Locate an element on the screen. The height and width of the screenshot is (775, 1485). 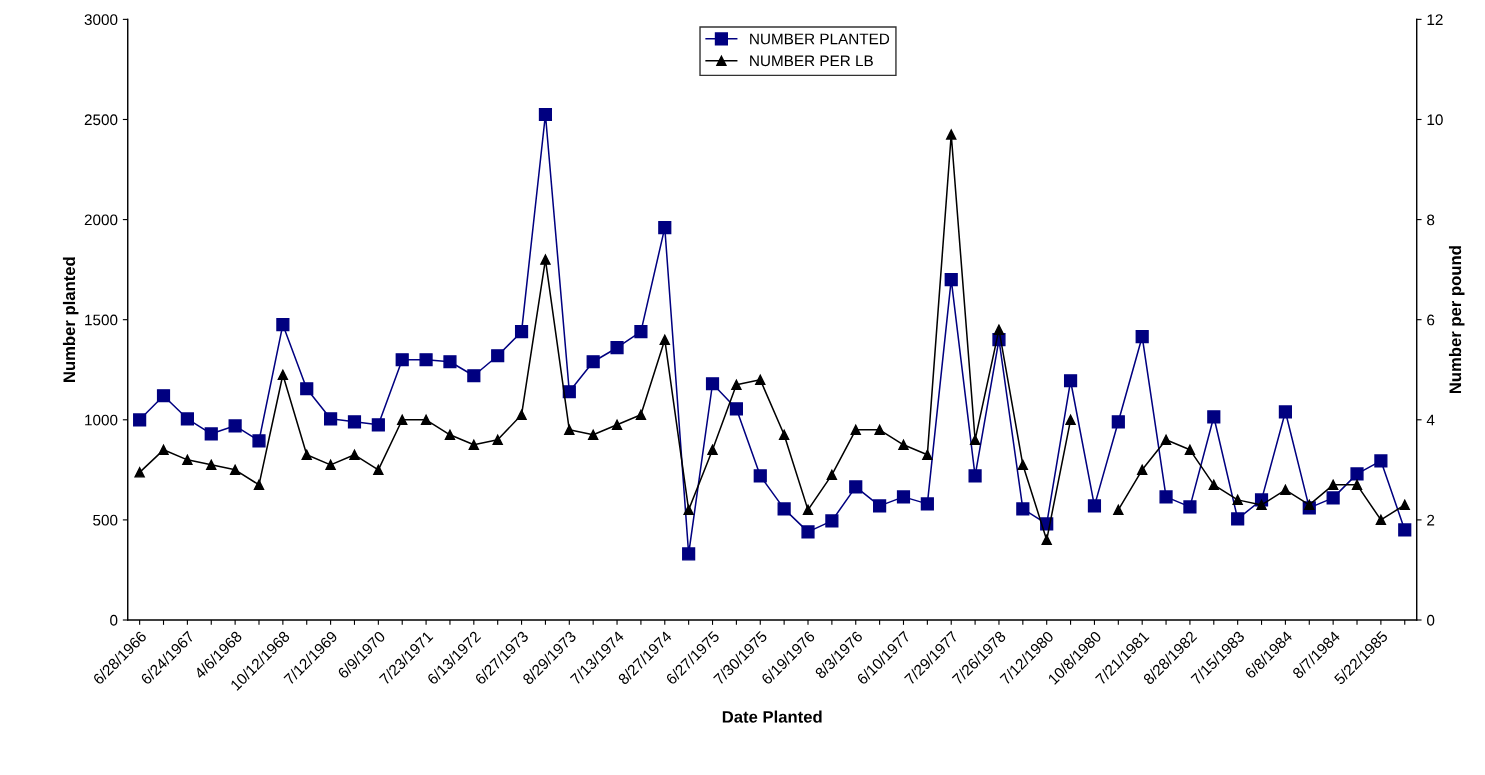
legend-label: NUMBER PER LB is located at coordinates (811, 61).